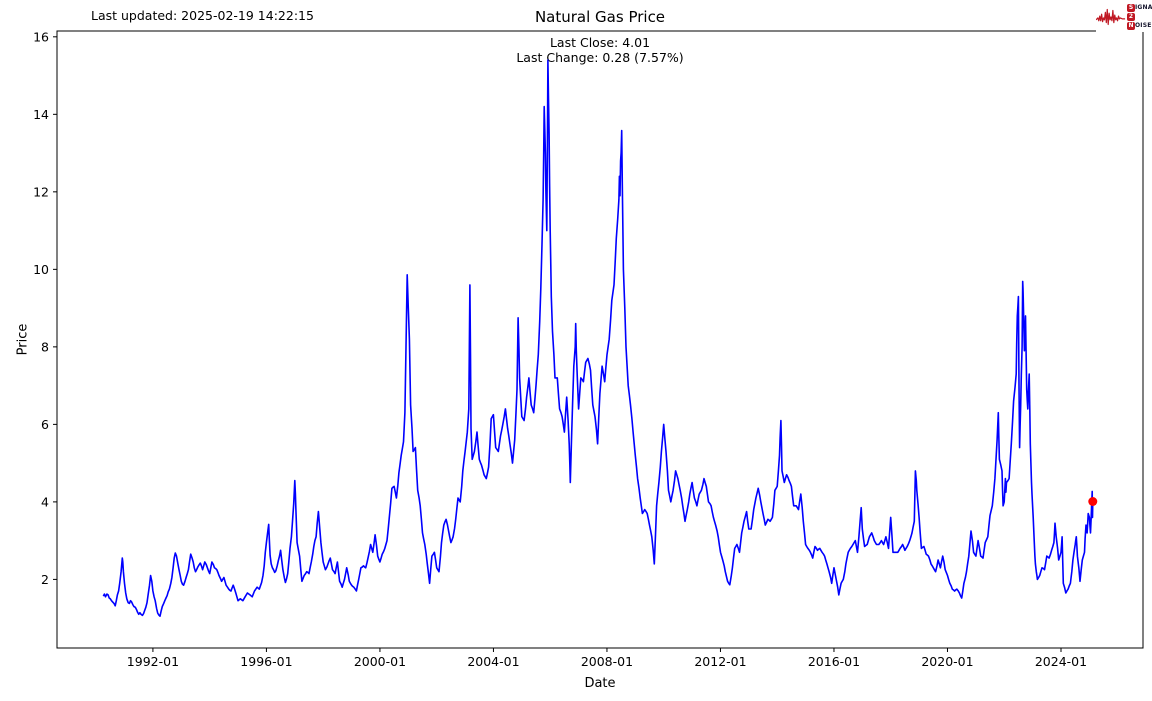 The height and width of the screenshot is (701, 1152). Describe the element at coordinates (493, 661) in the screenshot. I see `x-tick-label: 2004-01` at that location.